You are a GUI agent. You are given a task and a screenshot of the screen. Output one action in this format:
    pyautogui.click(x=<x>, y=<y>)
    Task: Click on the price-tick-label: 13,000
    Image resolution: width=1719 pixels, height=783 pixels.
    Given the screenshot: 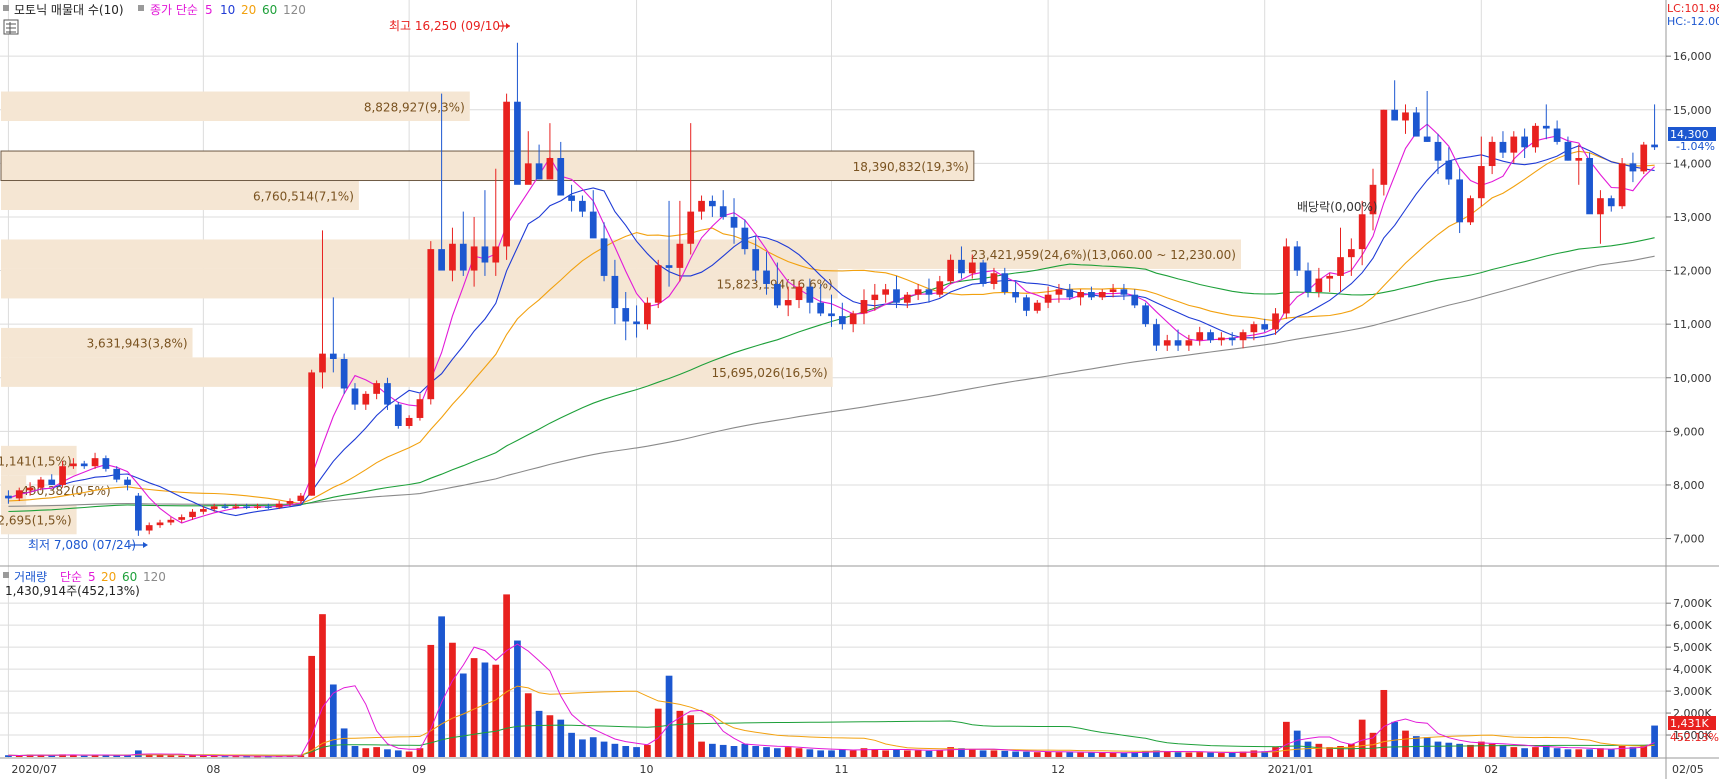 What is the action you would take?
    pyautogui.click(x=1692, y=217)
    